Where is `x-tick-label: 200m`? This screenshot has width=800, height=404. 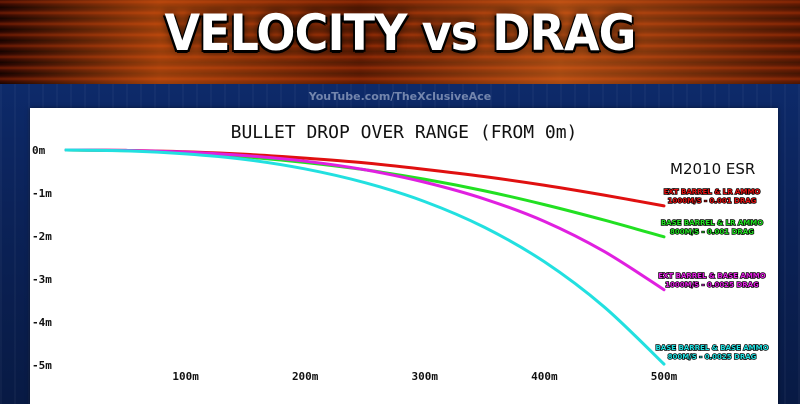
x-tick-label: 200m is located at coordinates (305, 376).